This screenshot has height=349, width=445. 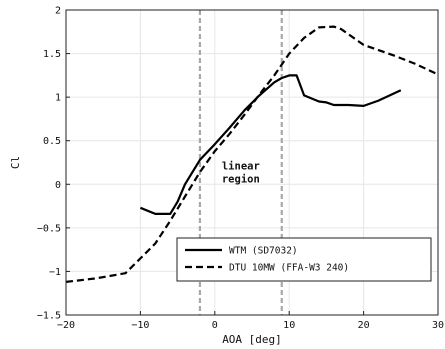 What do you see at coordinates (15, 162) in the screenshot?
I see `y-axis-label: Cl` at bounding box center [15, 162].